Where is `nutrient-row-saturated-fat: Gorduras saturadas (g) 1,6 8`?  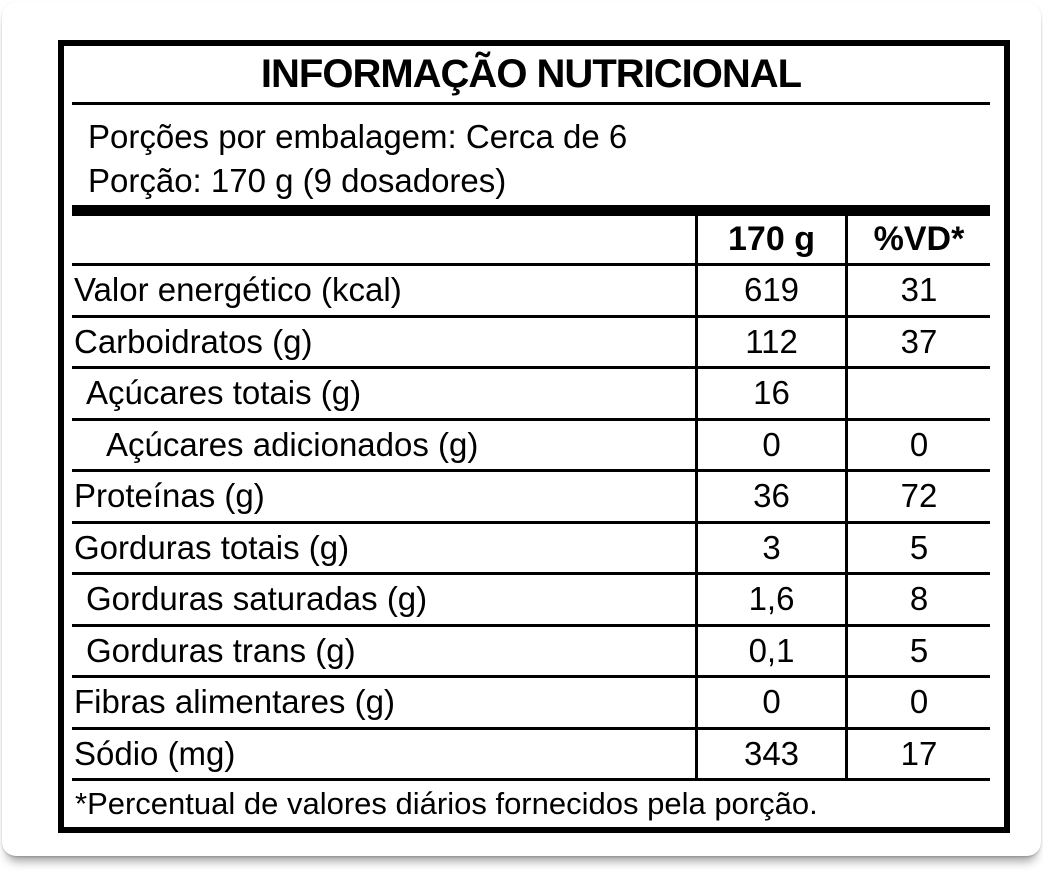 nutrient-row-saturated-fat: Gorduras saturadas (g) 1,6 8 is located at coordinates (531, 598).